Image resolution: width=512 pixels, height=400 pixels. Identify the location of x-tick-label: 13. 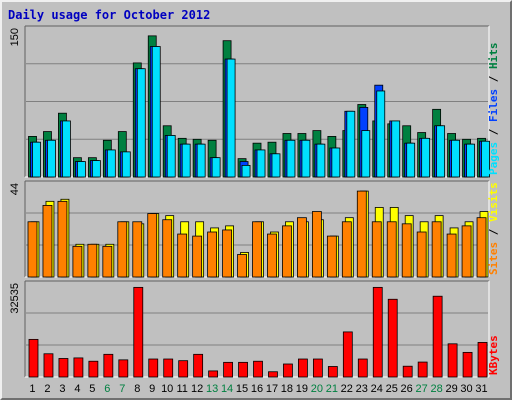
(212, 389).